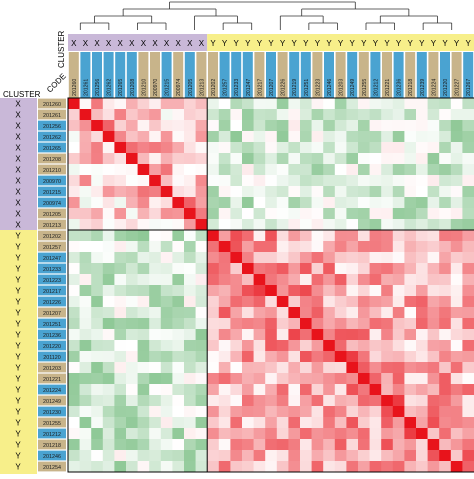 This screenshot has height=479, width=474. What do you see at coordinates (52, 226) in the screenshot?
I see `row-code-label: 201213` at bounding box center [52, 226].